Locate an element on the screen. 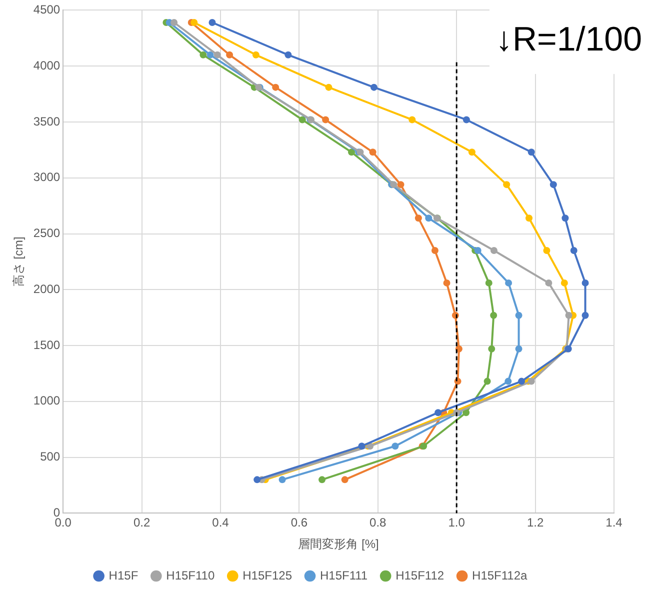 The height and width of the screenshot is (598, 654). annotation: ↓R=1/100 is located at coordinates (569, 39).